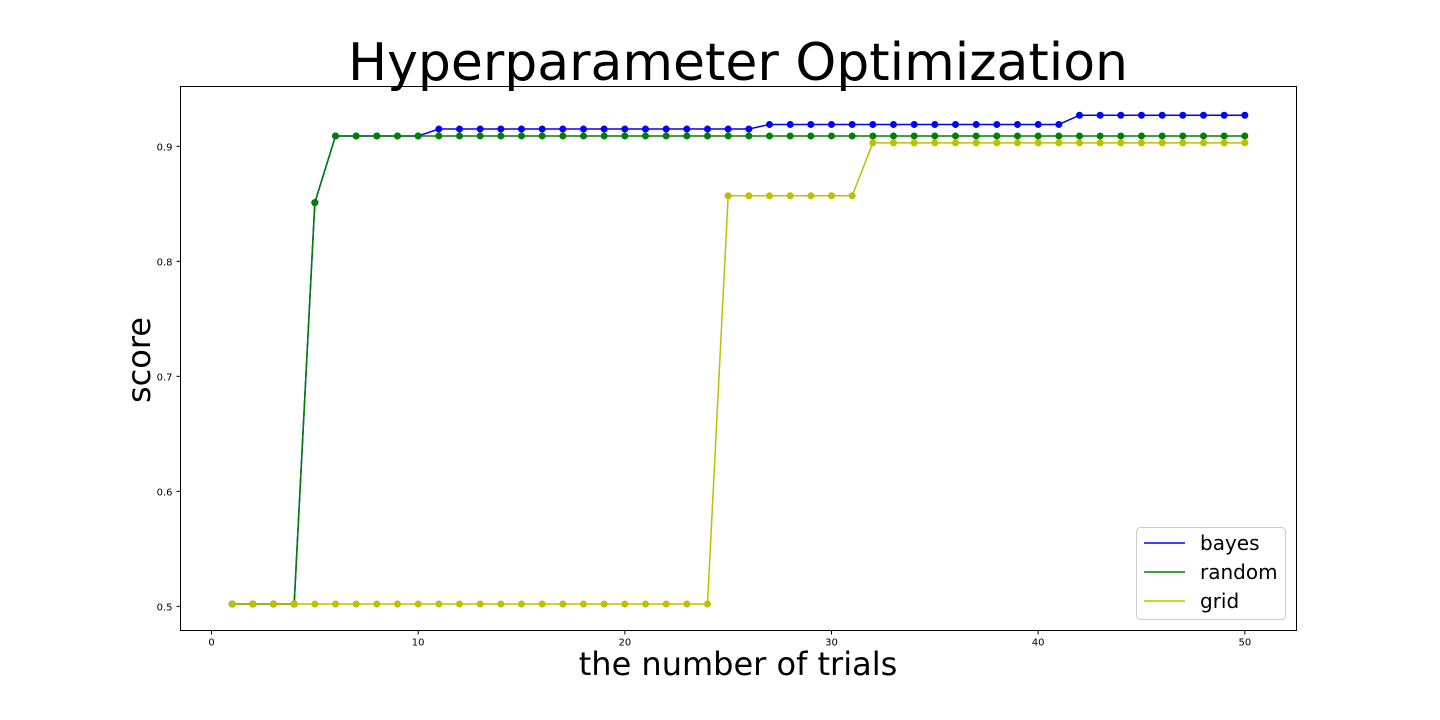 The height and width of the screenshot is (720, 1440). What do you see at coordinates (1038, 643) in the screenshot?
I see `x-tick-label: 40` at bounding box center [1038, 643].